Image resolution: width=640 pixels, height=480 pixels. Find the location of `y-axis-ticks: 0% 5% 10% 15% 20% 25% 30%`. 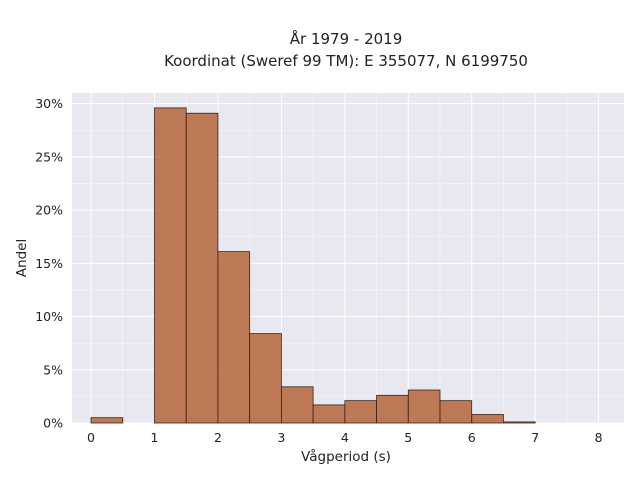

y-axis-ticks: 0% 5% 10% 15% 20% 25% 30% is located at coordinates (49, 263).